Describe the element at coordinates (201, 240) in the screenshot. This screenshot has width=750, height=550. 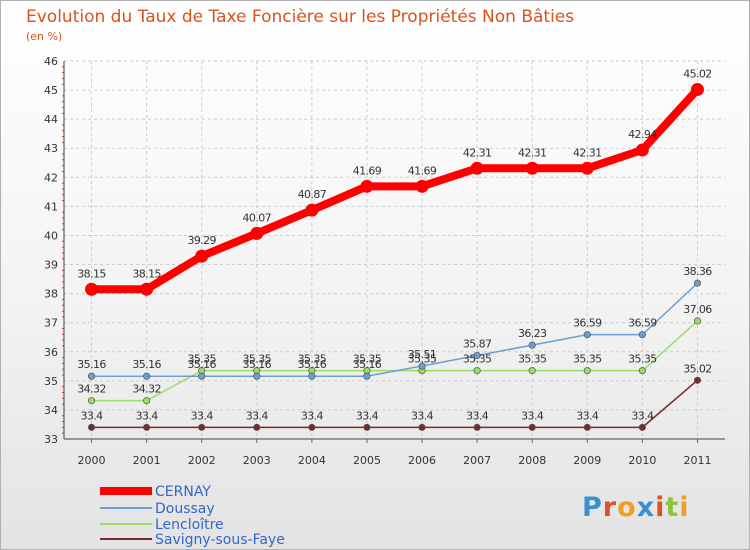
I see `data-label: 39.29` at that location.